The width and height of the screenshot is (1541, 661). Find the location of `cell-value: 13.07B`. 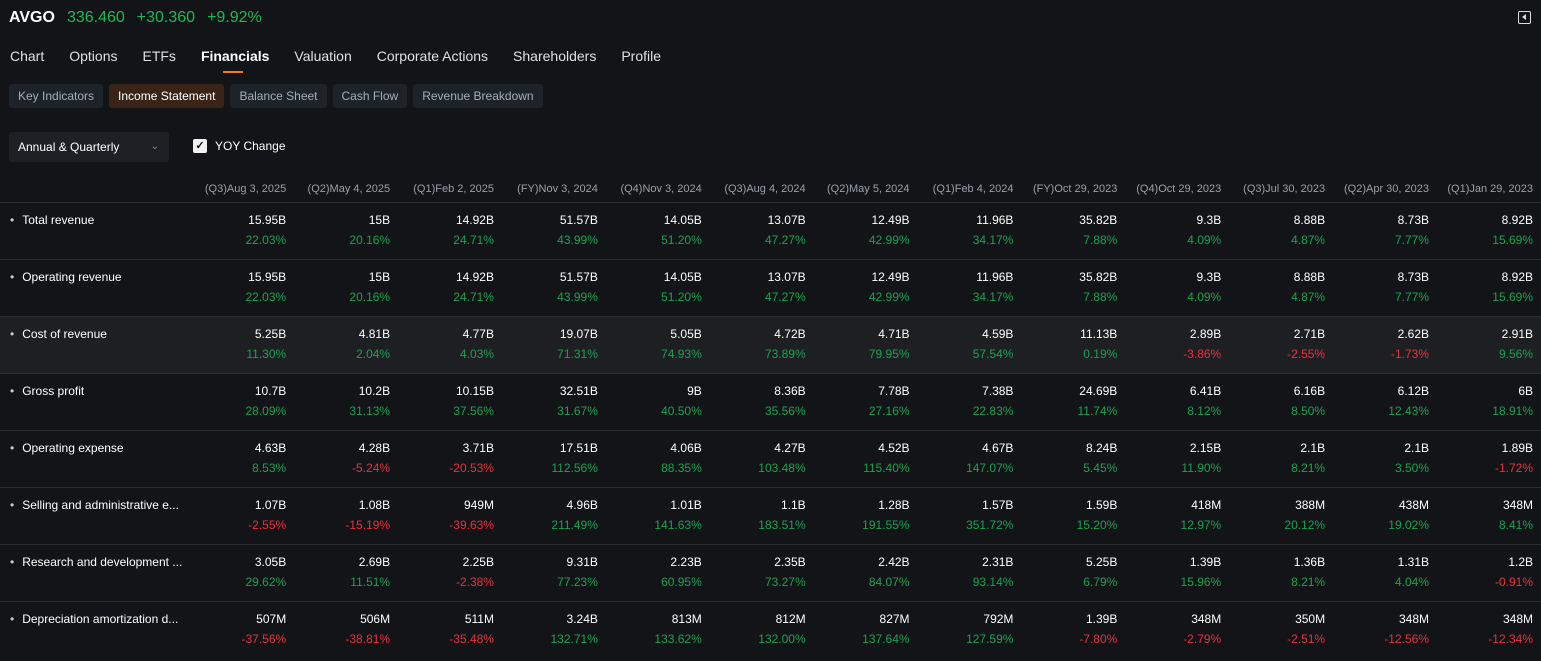

cell-value: 13.07B is located at coordinates (786, 219).